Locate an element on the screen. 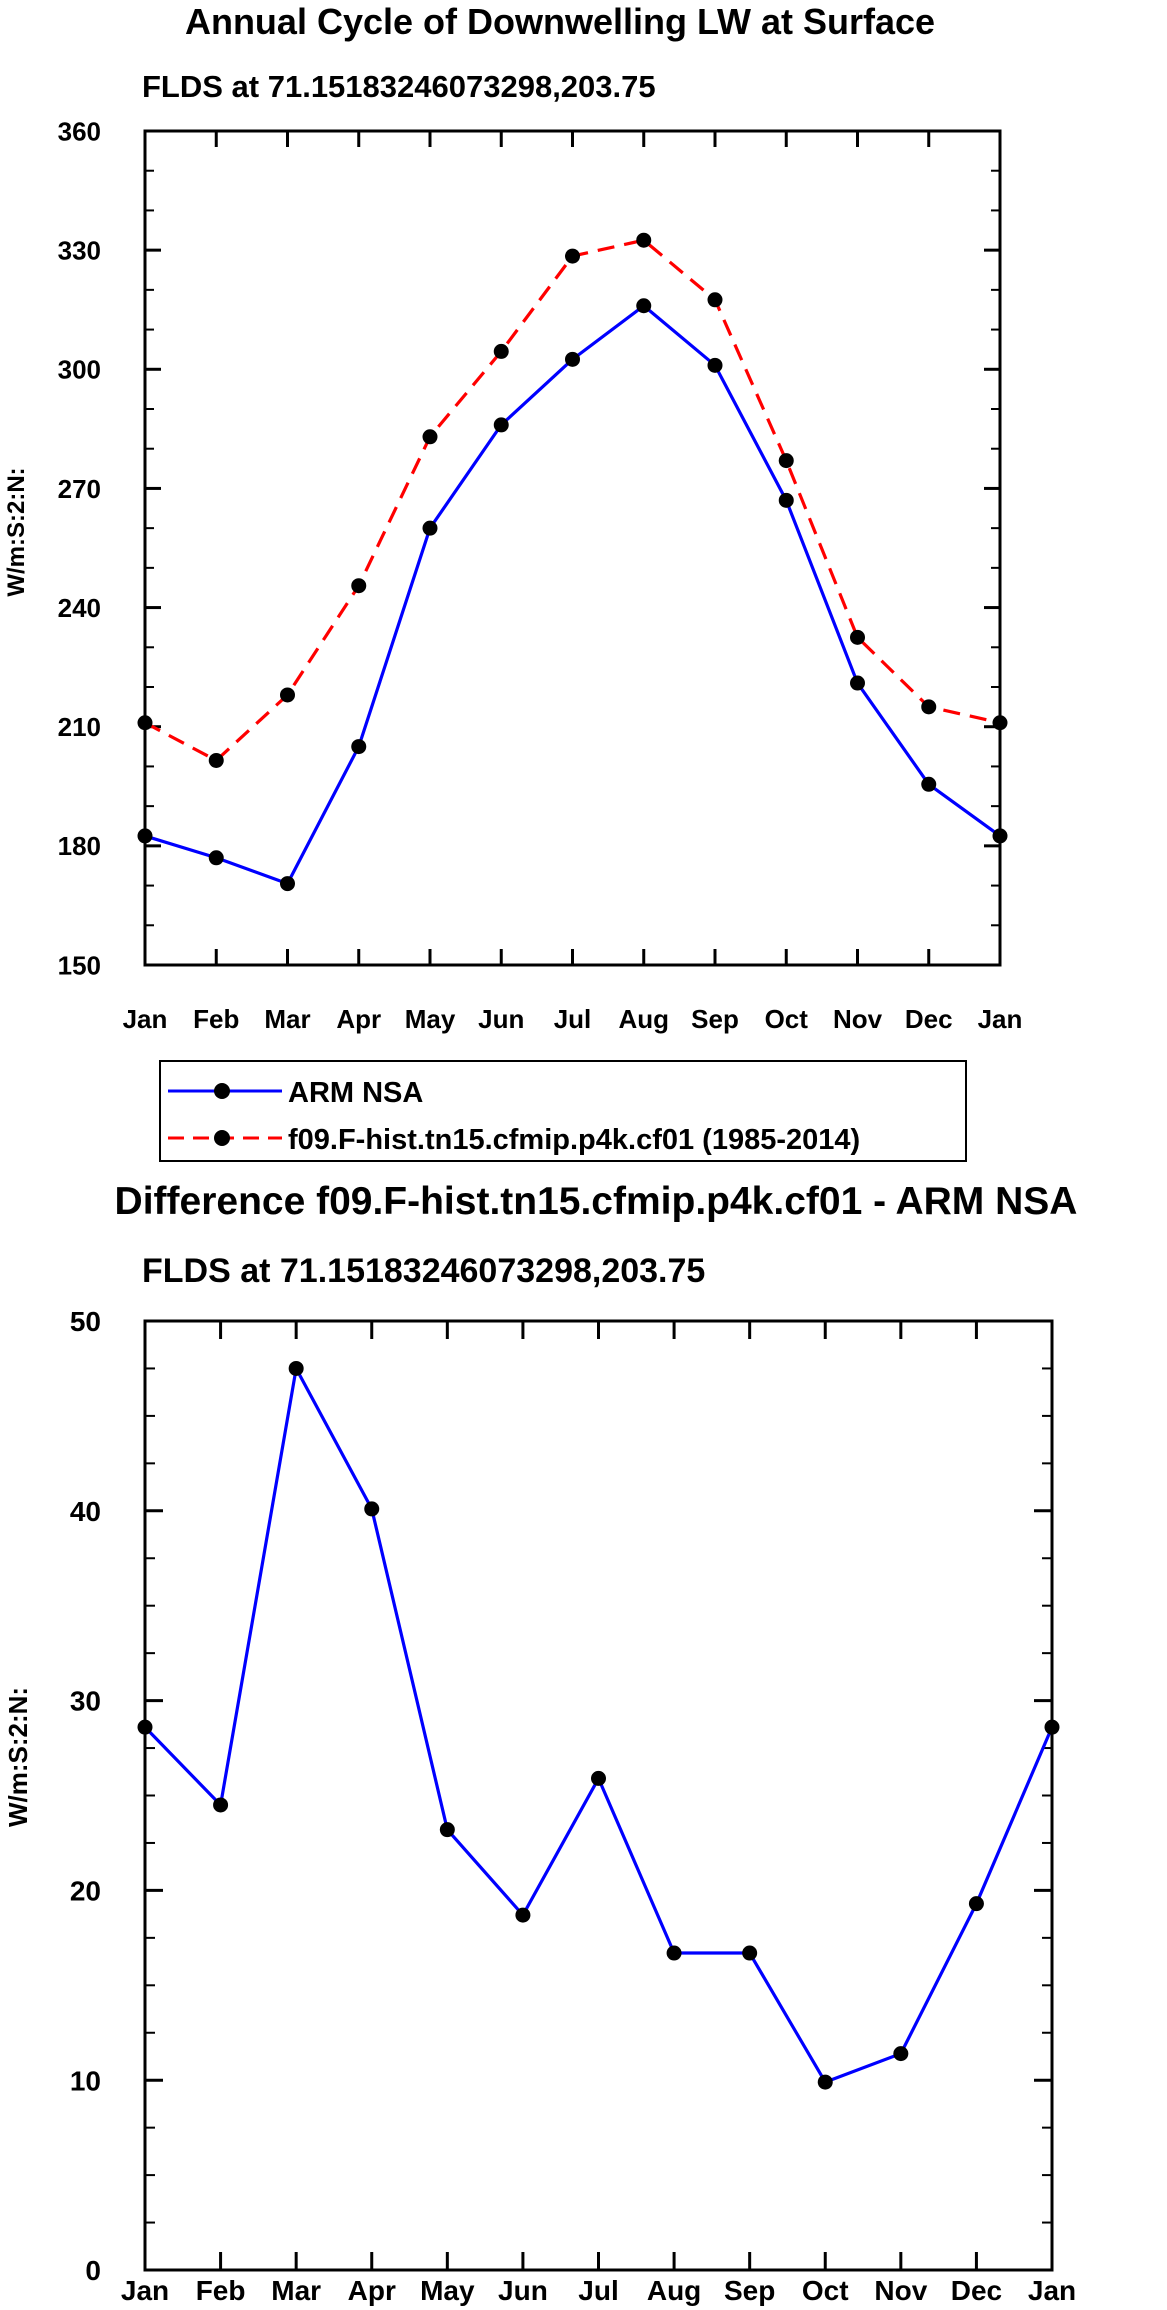  chart2-x-tick-label: Apr is located at coordinates (372, 2290).